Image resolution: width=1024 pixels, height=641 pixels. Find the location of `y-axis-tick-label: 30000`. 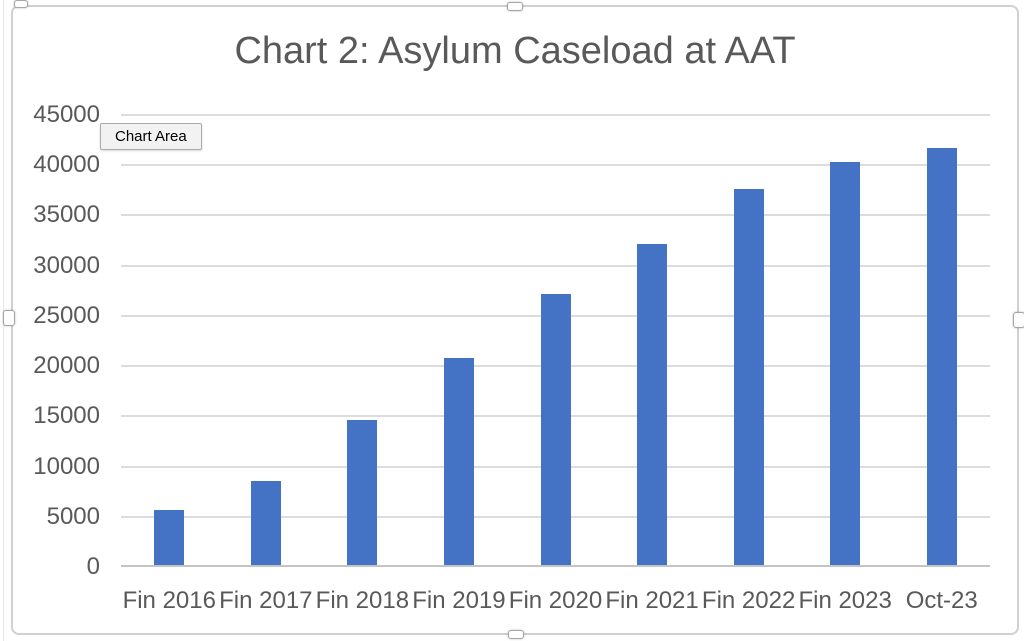

y-axis-tick-label: 30000 is located at coordinates (66, 265).